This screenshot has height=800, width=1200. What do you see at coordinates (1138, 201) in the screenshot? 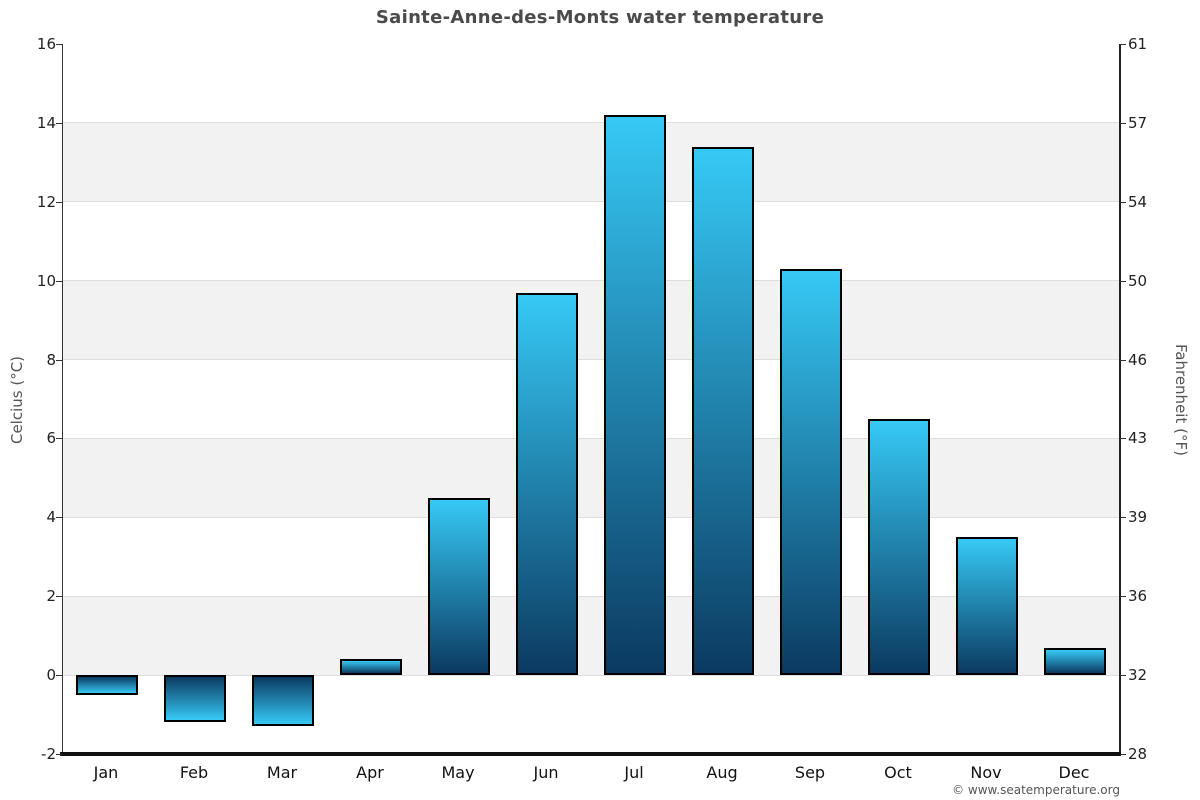
I see `fahrenheit-tick-label: 54` at bounding box center [1138, 201].